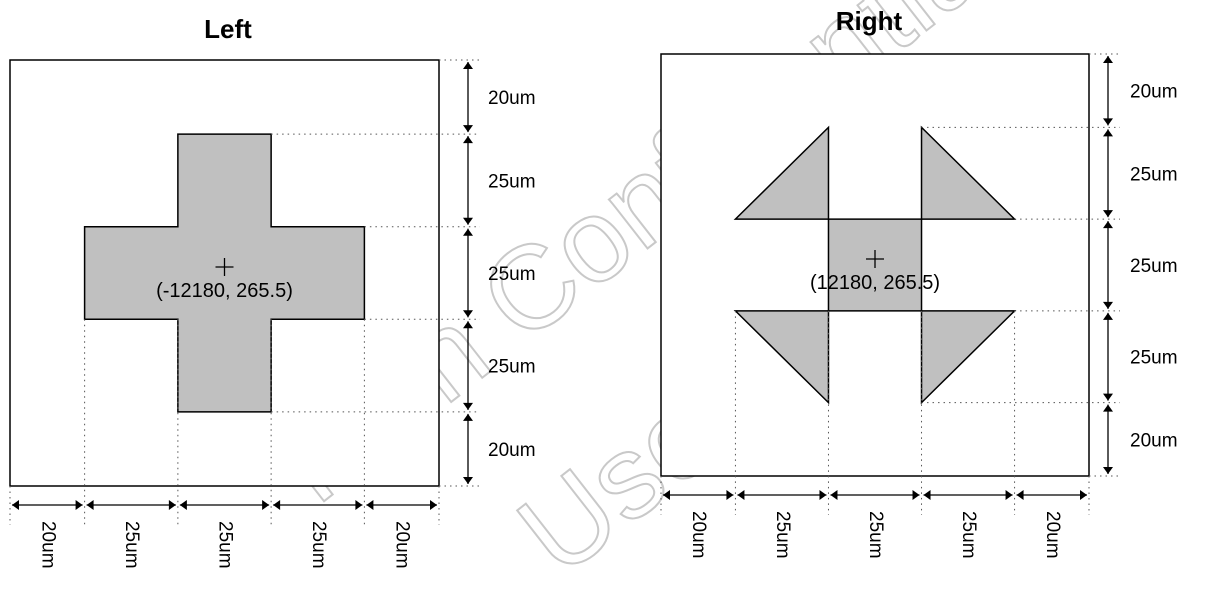 Image resolution: width=1211 pixels, height=594 pixels. Describe the element at coordinates (781, 172) in the screenshot. I see `triangle-top-left` at that location.